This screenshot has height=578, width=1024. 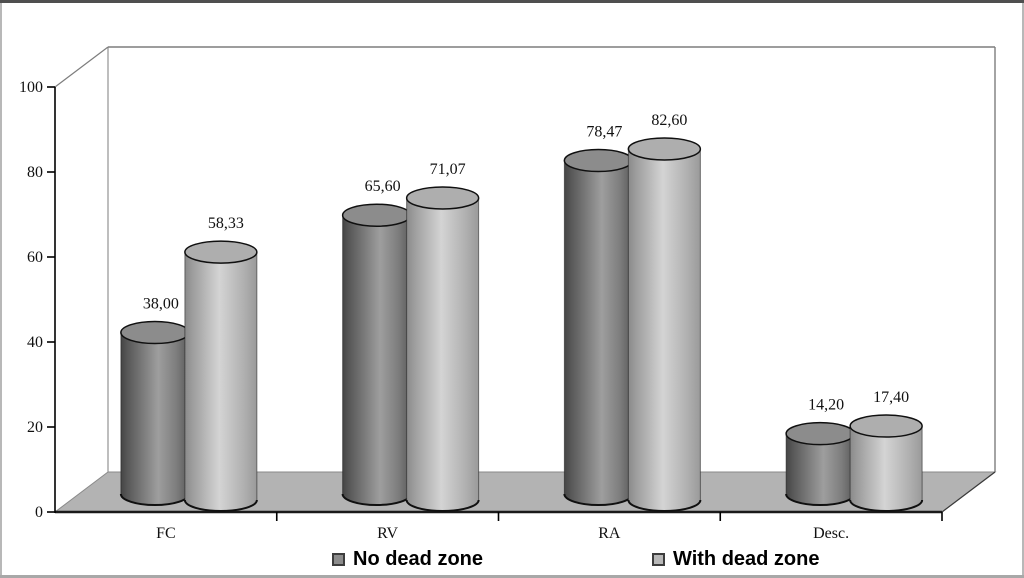 I want to click on y-tick-label: 20, so click(x=35, y=427).